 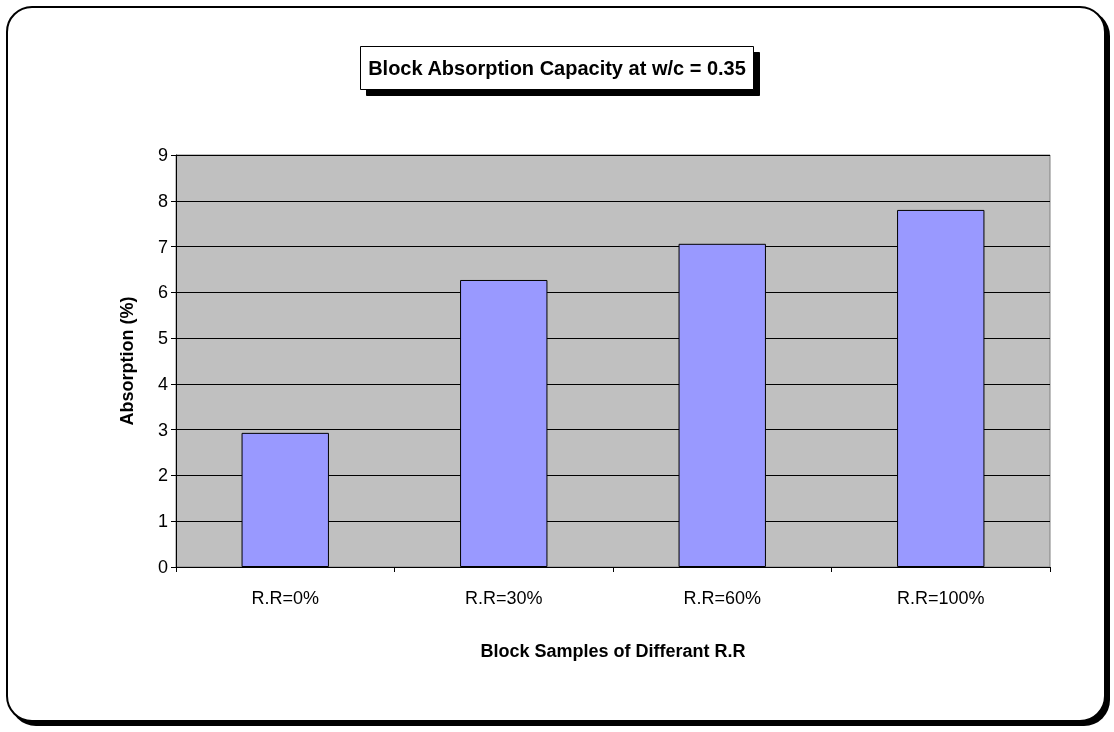 What do you see at coordinates (162, 475) in the screenshot?
I see `y-tick-label: 2` at bounding box center [162, 475].